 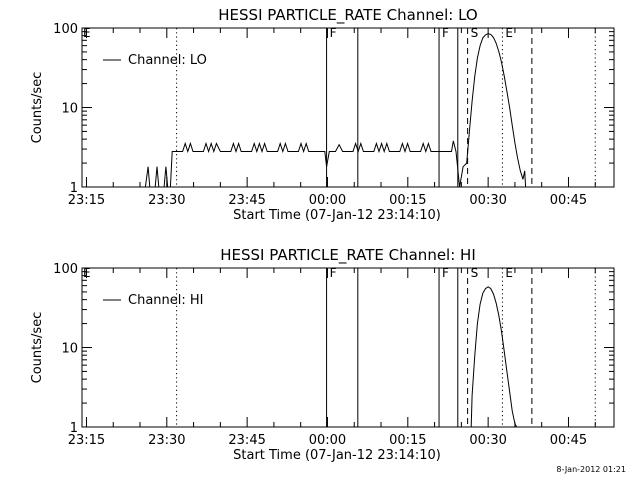 What do you see at coordinates (166, 300) in the screenshot?
I see `legend-label: Channel: HI` at bounding box center [166, 300].